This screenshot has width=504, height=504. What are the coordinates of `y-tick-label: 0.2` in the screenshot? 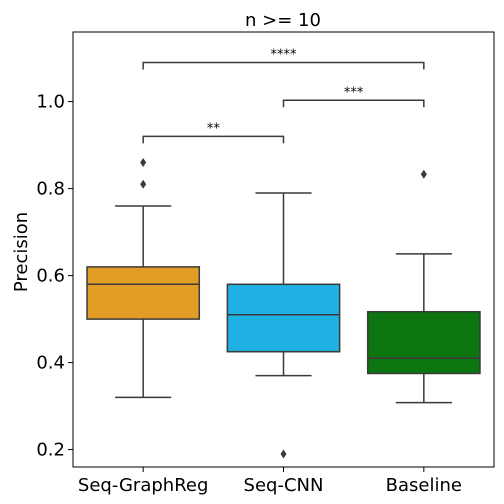 It's located at (50, 450).